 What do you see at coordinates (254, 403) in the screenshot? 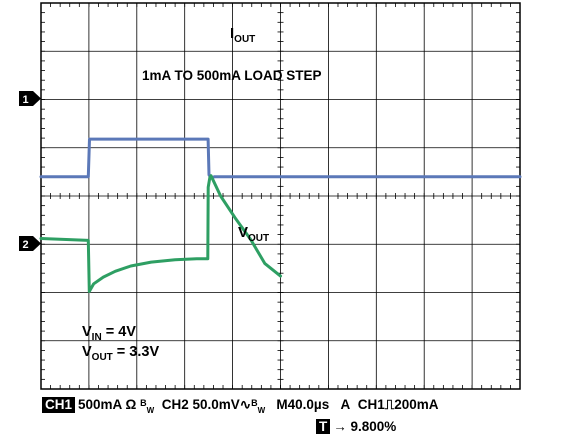
I see `ch2-bw-b: B` at bounding box center [254, 403].